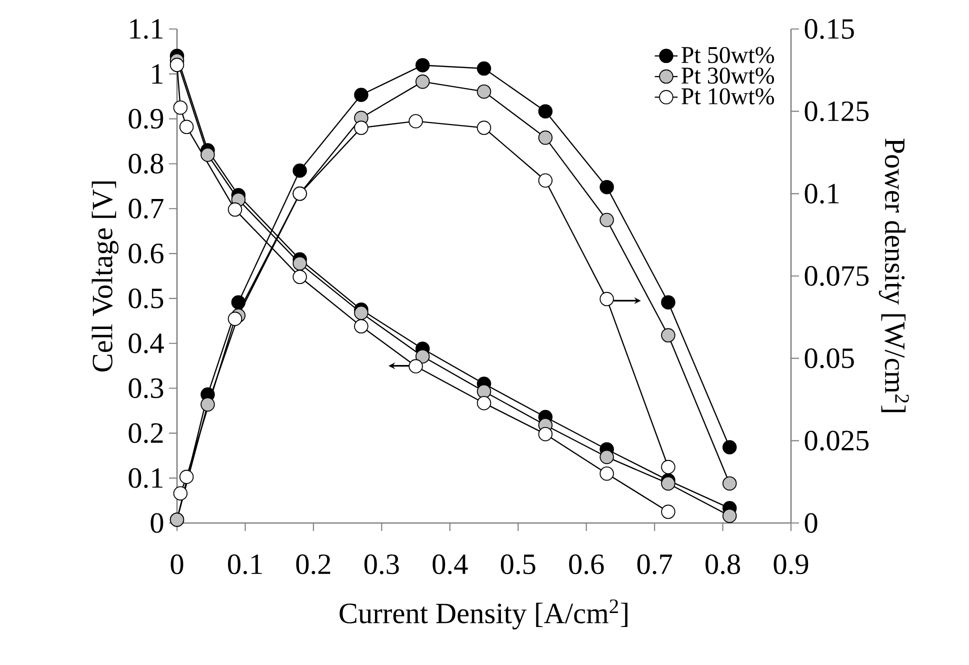 This screenshot has width=969, height=665. What do you see at coordinates (146, 29) in the screenshot?
I see `y-tick-label: 1.1` at bounding box center [146, 29].